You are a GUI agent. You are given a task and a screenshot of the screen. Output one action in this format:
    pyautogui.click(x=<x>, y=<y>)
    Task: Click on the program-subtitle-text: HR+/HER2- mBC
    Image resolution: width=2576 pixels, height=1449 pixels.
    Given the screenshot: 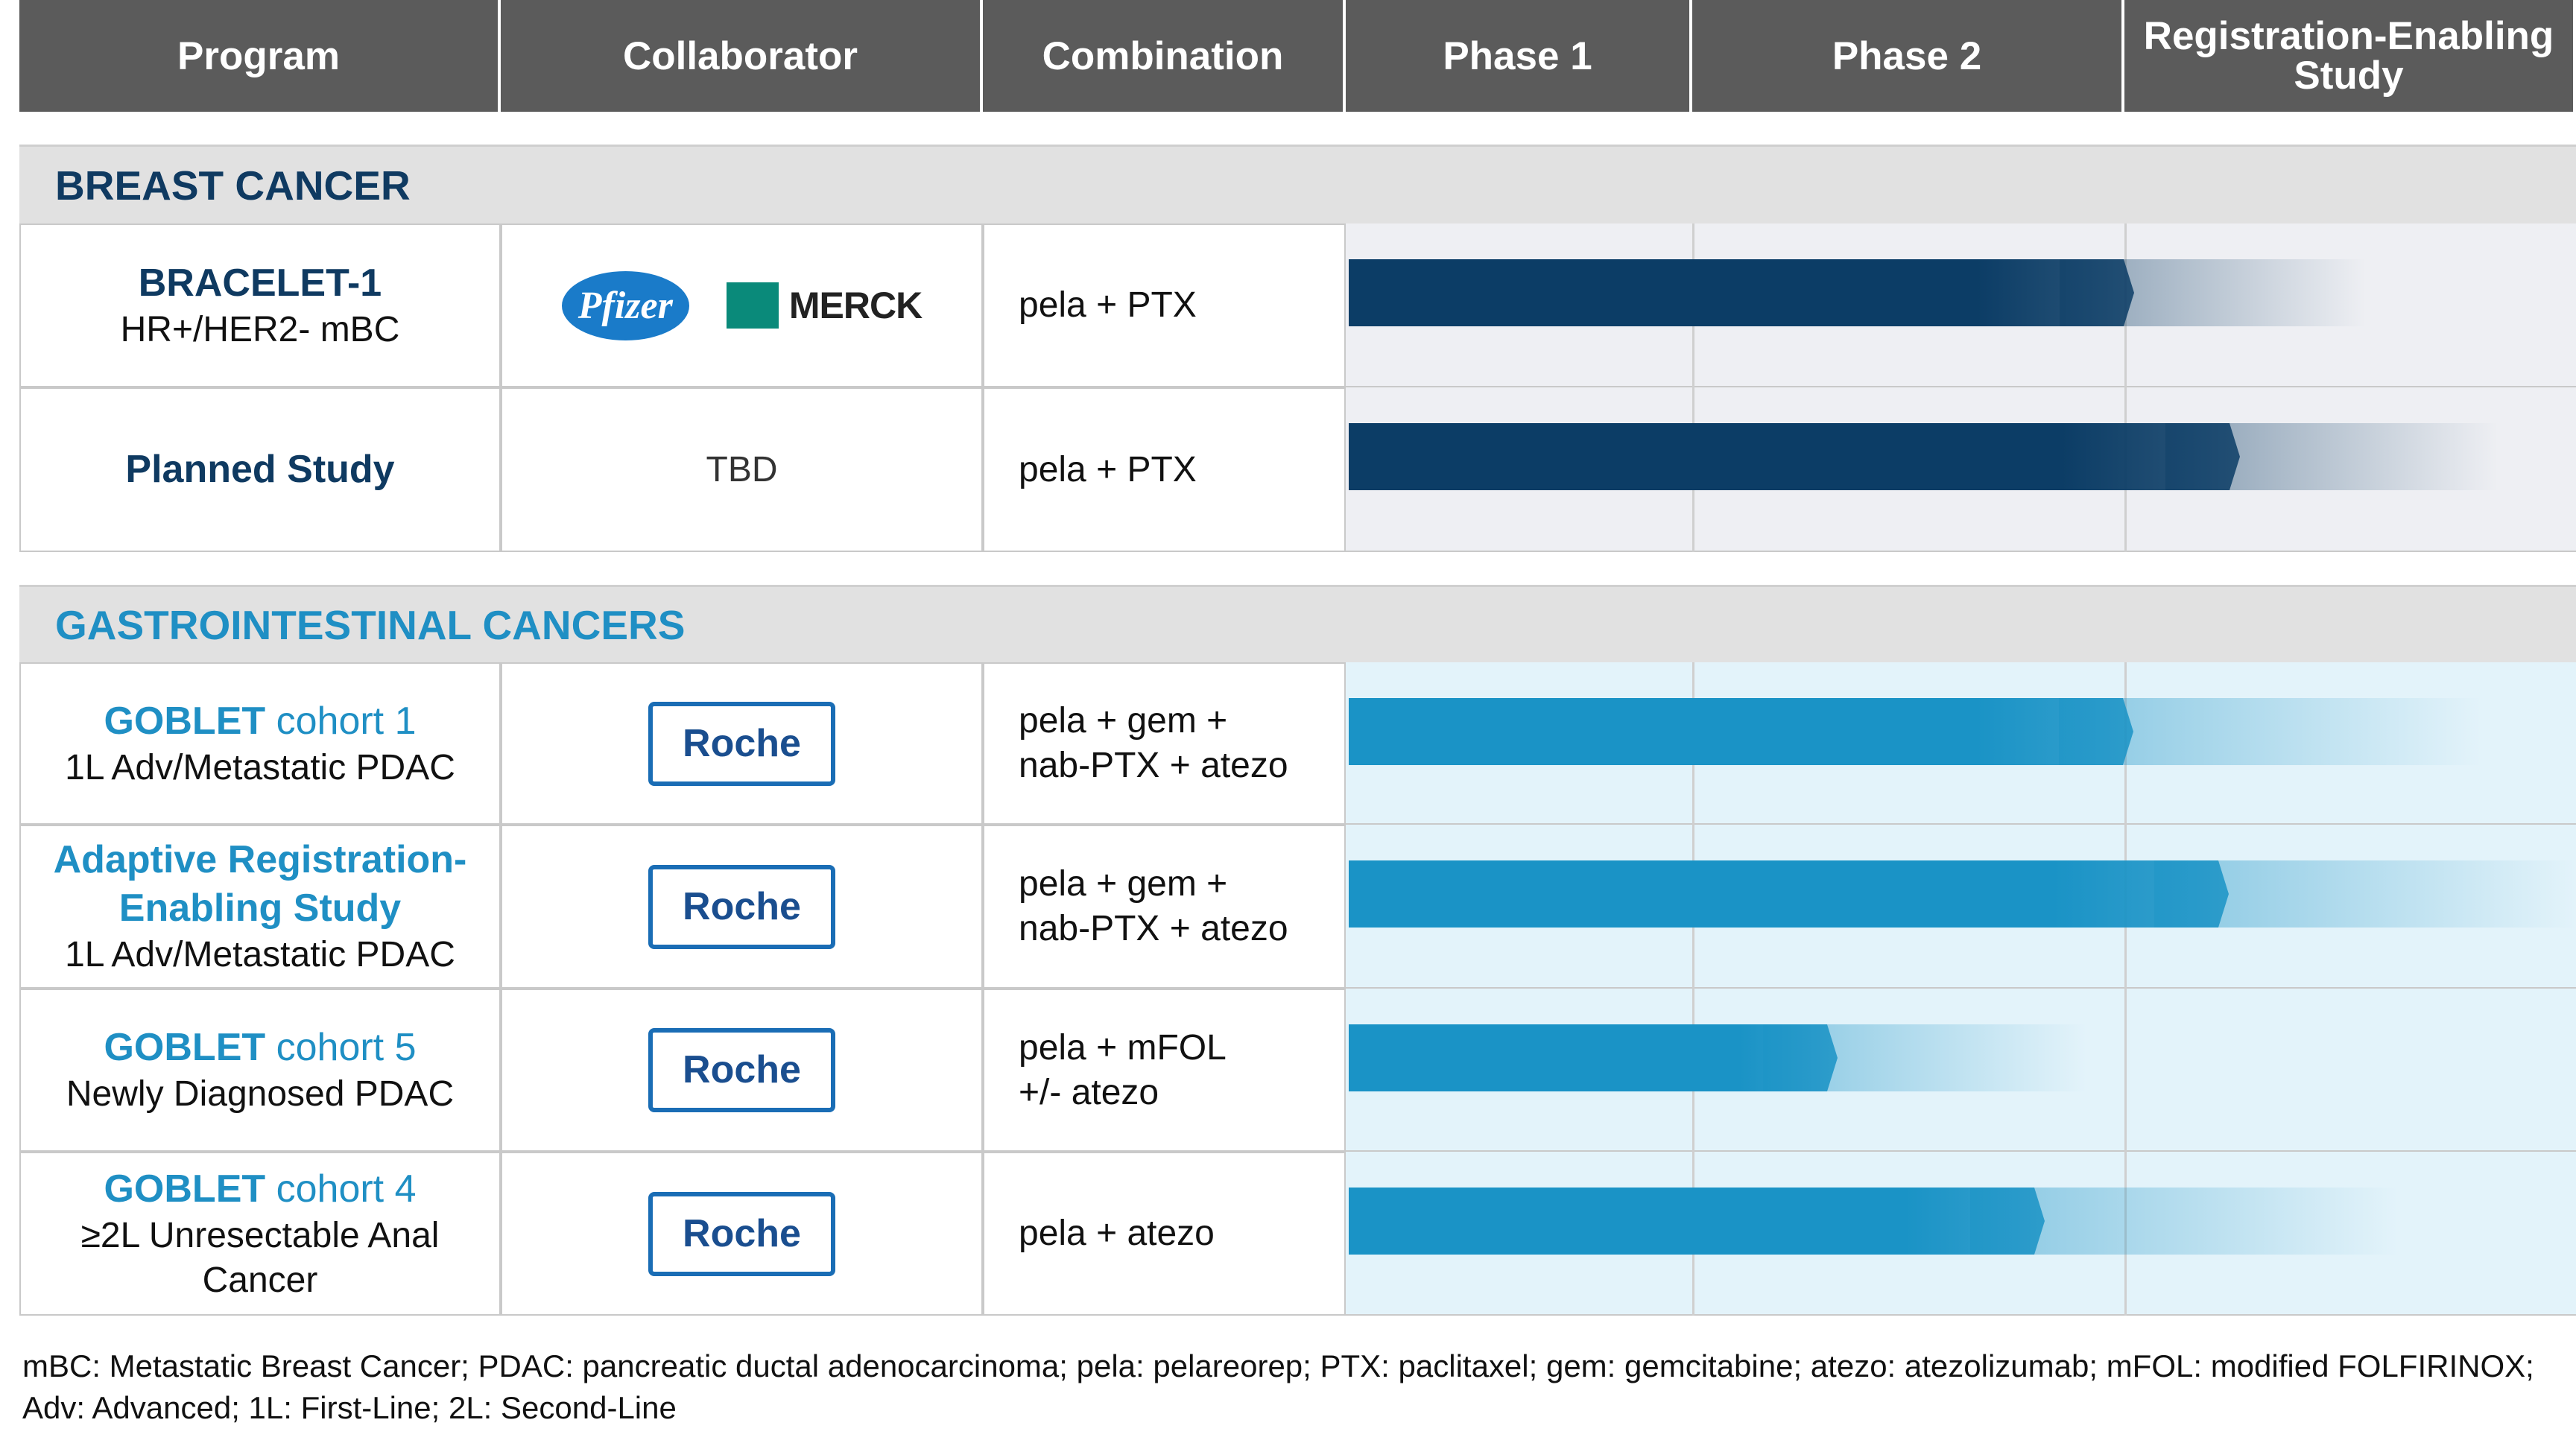 What is the action you would take?
    pyautogui.click(x=260, y=329)
    